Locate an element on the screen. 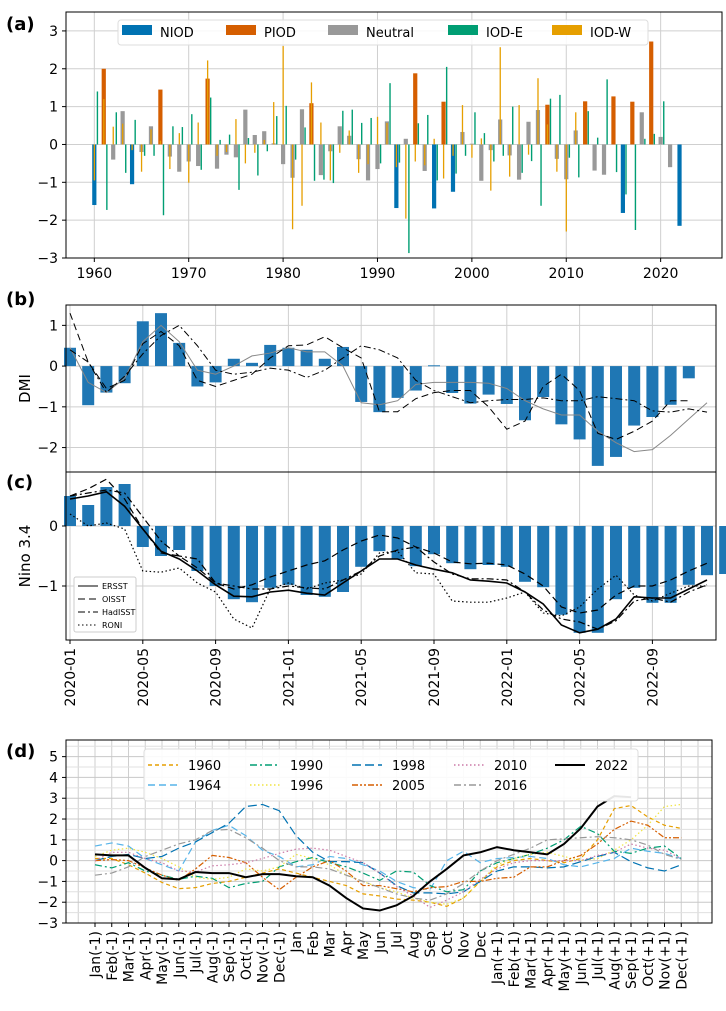 This screenshot has width=726, height=1011. x-tick-label: Dec(-1) is located at coordinates (280, 957).